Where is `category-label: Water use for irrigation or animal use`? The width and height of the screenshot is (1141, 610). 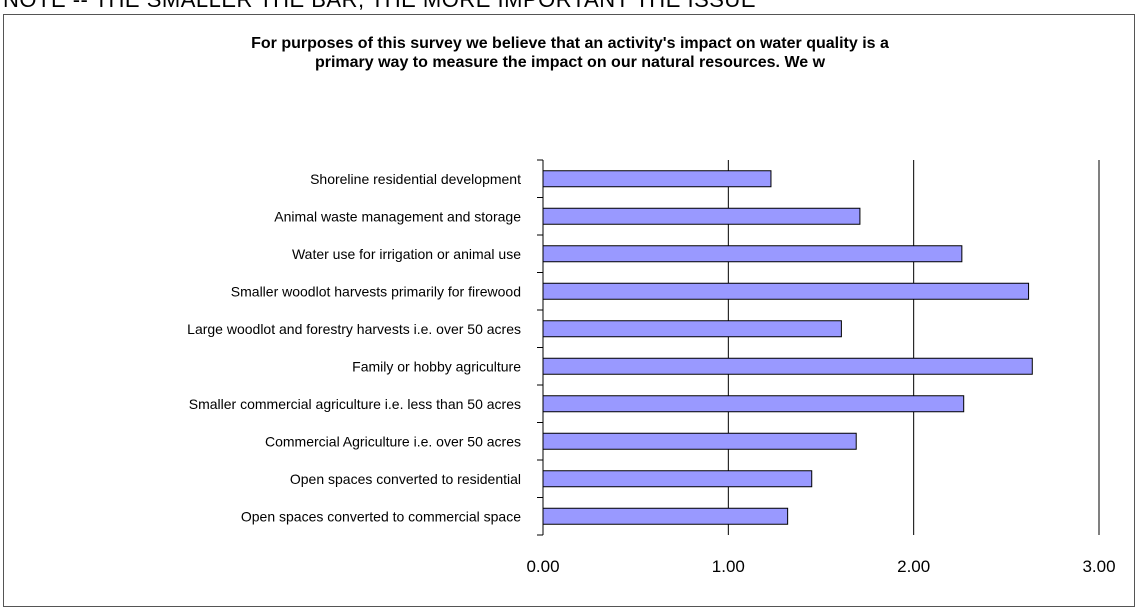 category-label: Water use for irrigation or animal use is located at coordinates (406, 254).